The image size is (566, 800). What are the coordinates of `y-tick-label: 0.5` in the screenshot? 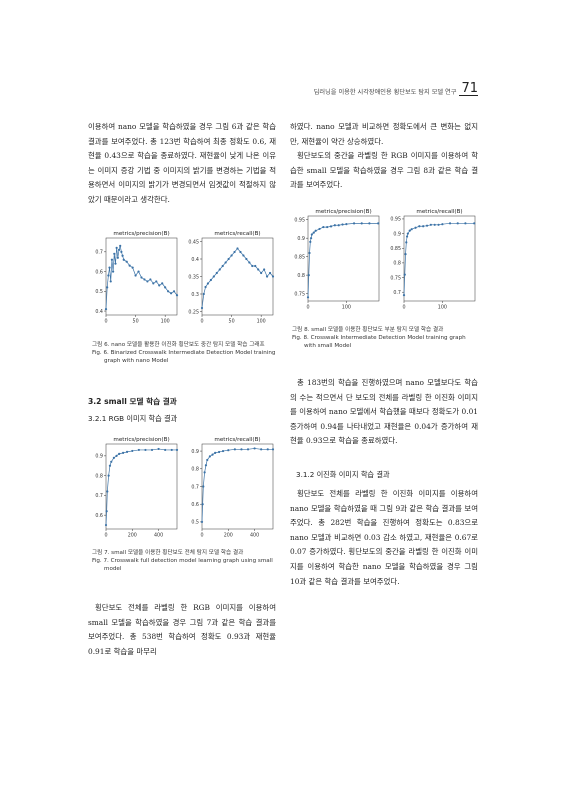 It's located at (195, 523).